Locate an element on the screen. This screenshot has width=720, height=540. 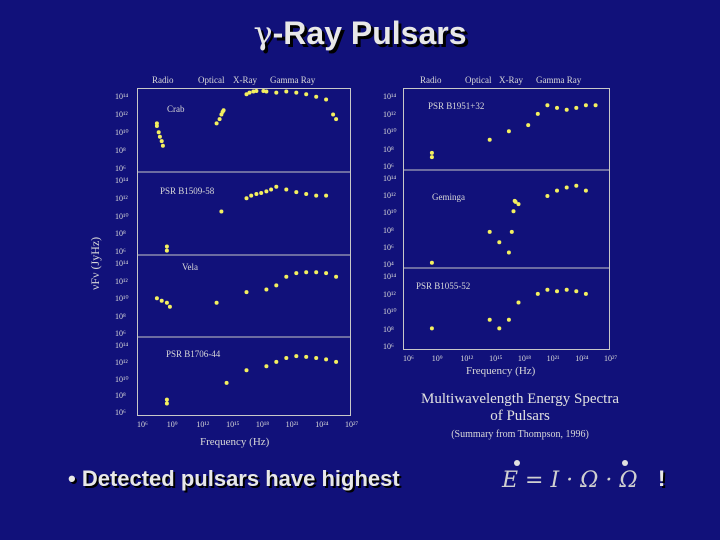
band-label-optical: Optical is located at coordinates (211, 80).